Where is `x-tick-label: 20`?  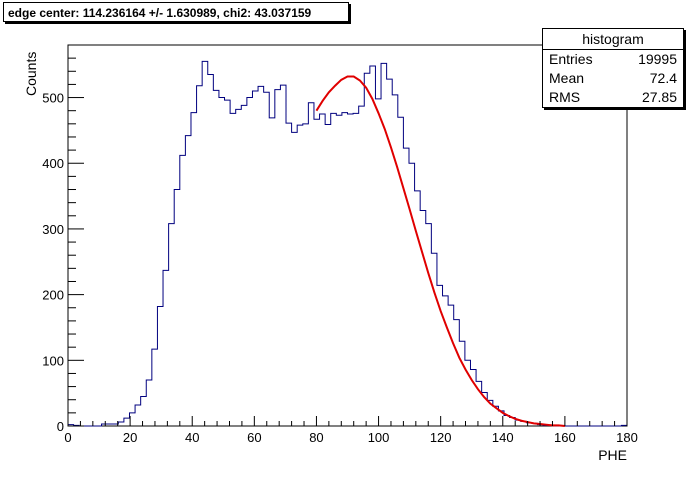
x-tick-label: 20 is located at coordinates (130, 437).